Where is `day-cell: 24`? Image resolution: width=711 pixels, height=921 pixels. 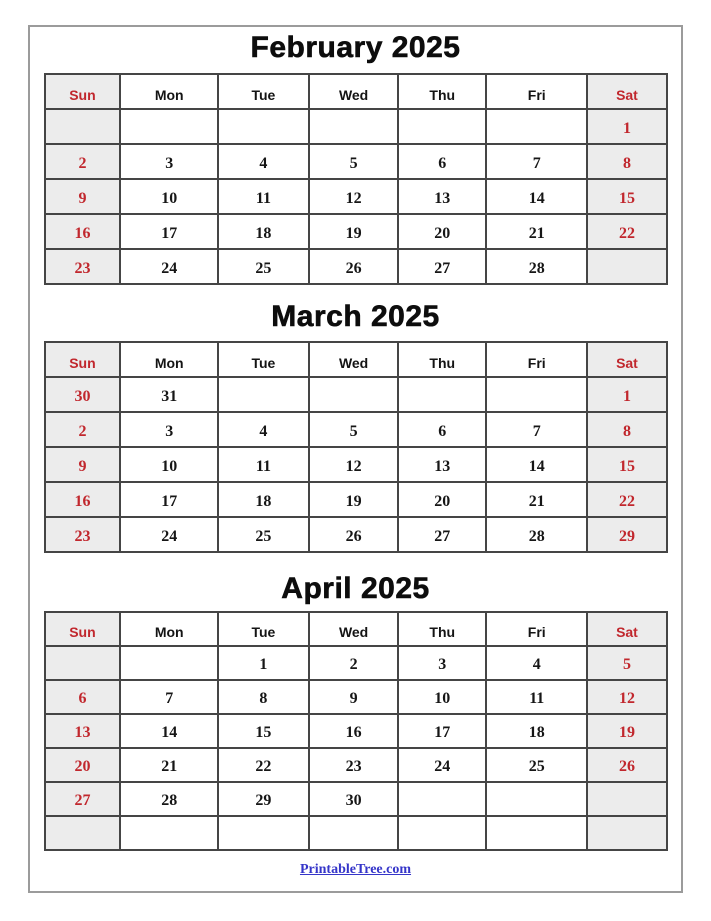 day-cell: 24 is located at coordinates (169, 534).